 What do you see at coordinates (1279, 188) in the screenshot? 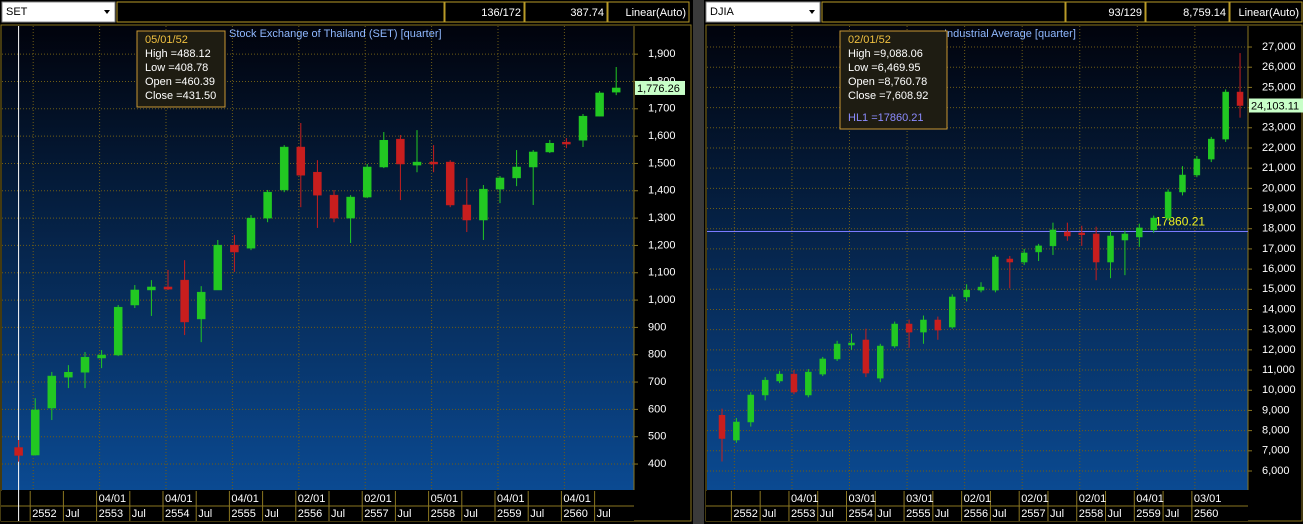
I see `y-tick-label: 20,000` at bounding box center [1279, 188].